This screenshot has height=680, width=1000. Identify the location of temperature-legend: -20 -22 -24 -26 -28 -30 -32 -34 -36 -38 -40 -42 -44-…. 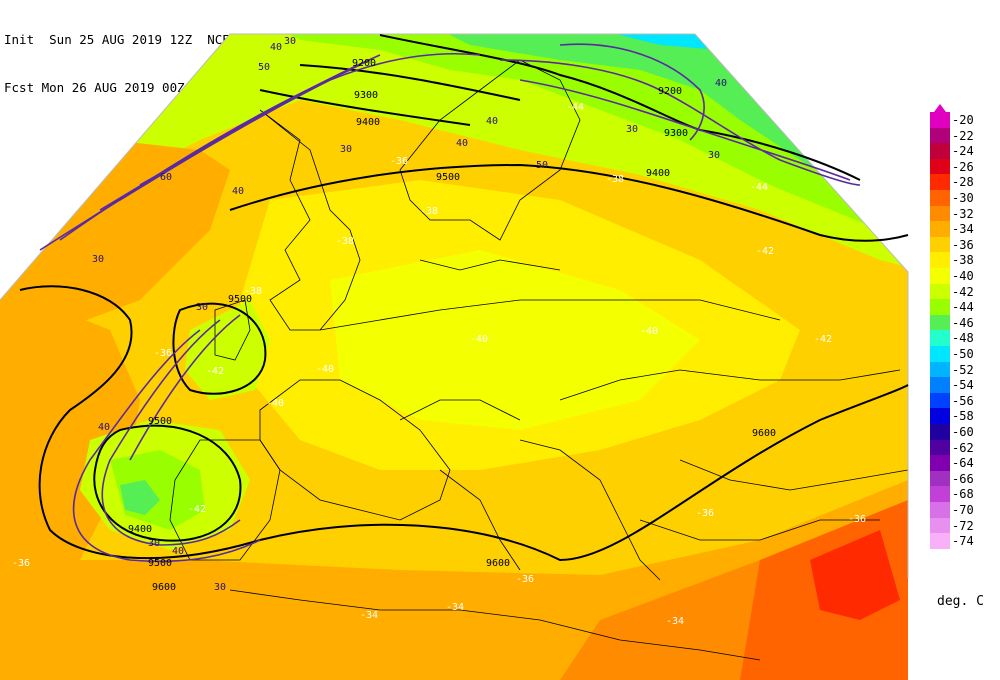
(964, 342).